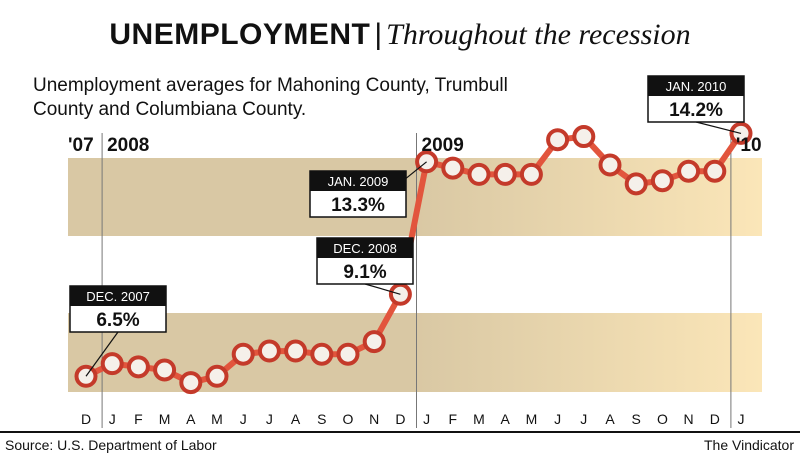 Image resolution: width=800 pixels, height=459 pixels. I want to click on callout: JAN. 2010 14.2%, so click(696, 104).